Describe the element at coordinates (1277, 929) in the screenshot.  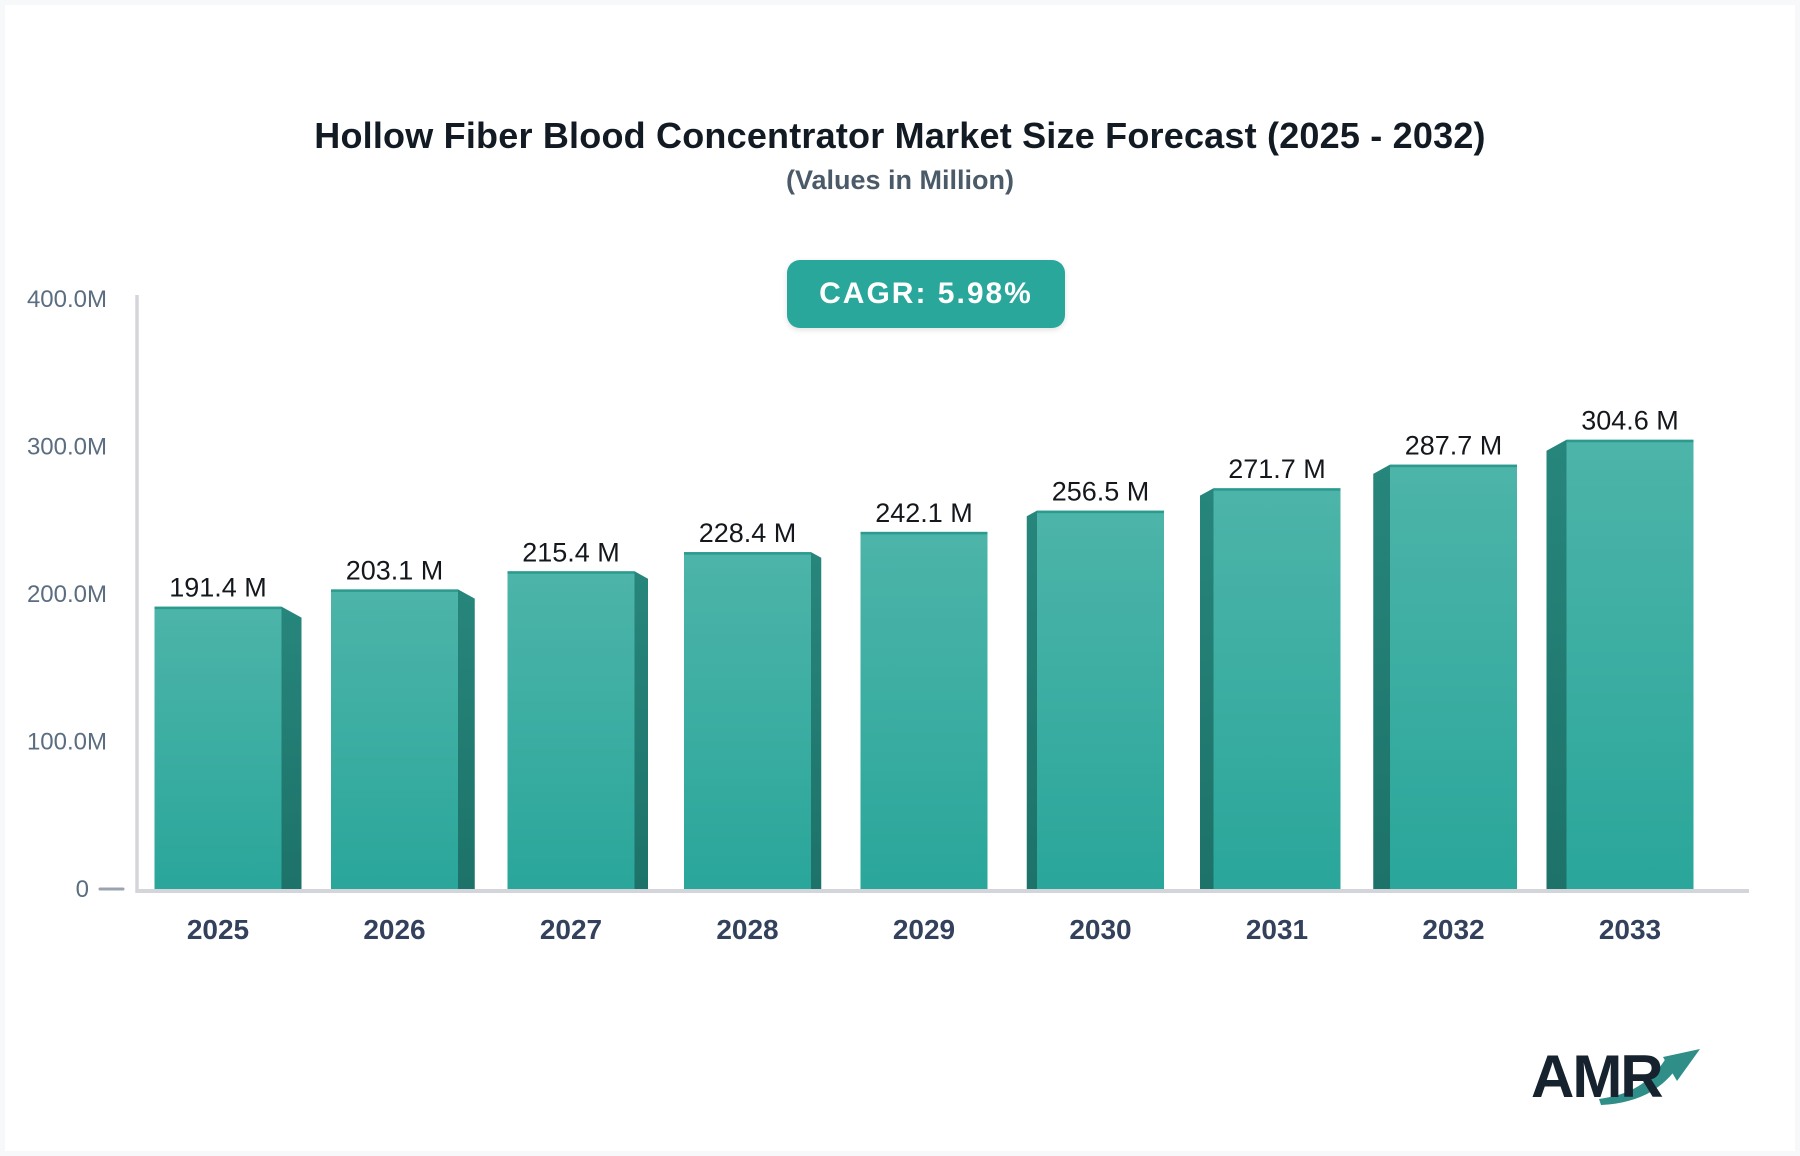
I see `x-axis-label: 2031` at that location.